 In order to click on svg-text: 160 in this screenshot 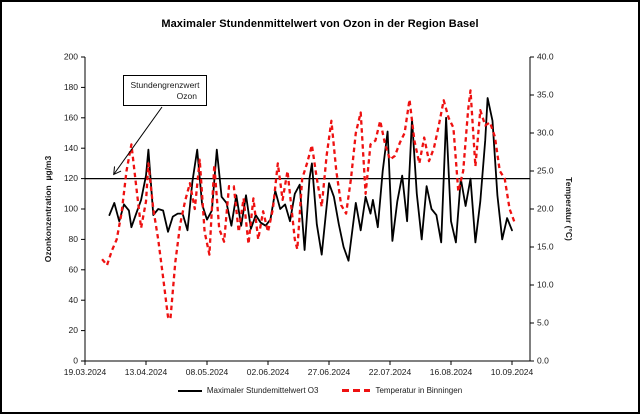, I will do `click(71, 117)`.